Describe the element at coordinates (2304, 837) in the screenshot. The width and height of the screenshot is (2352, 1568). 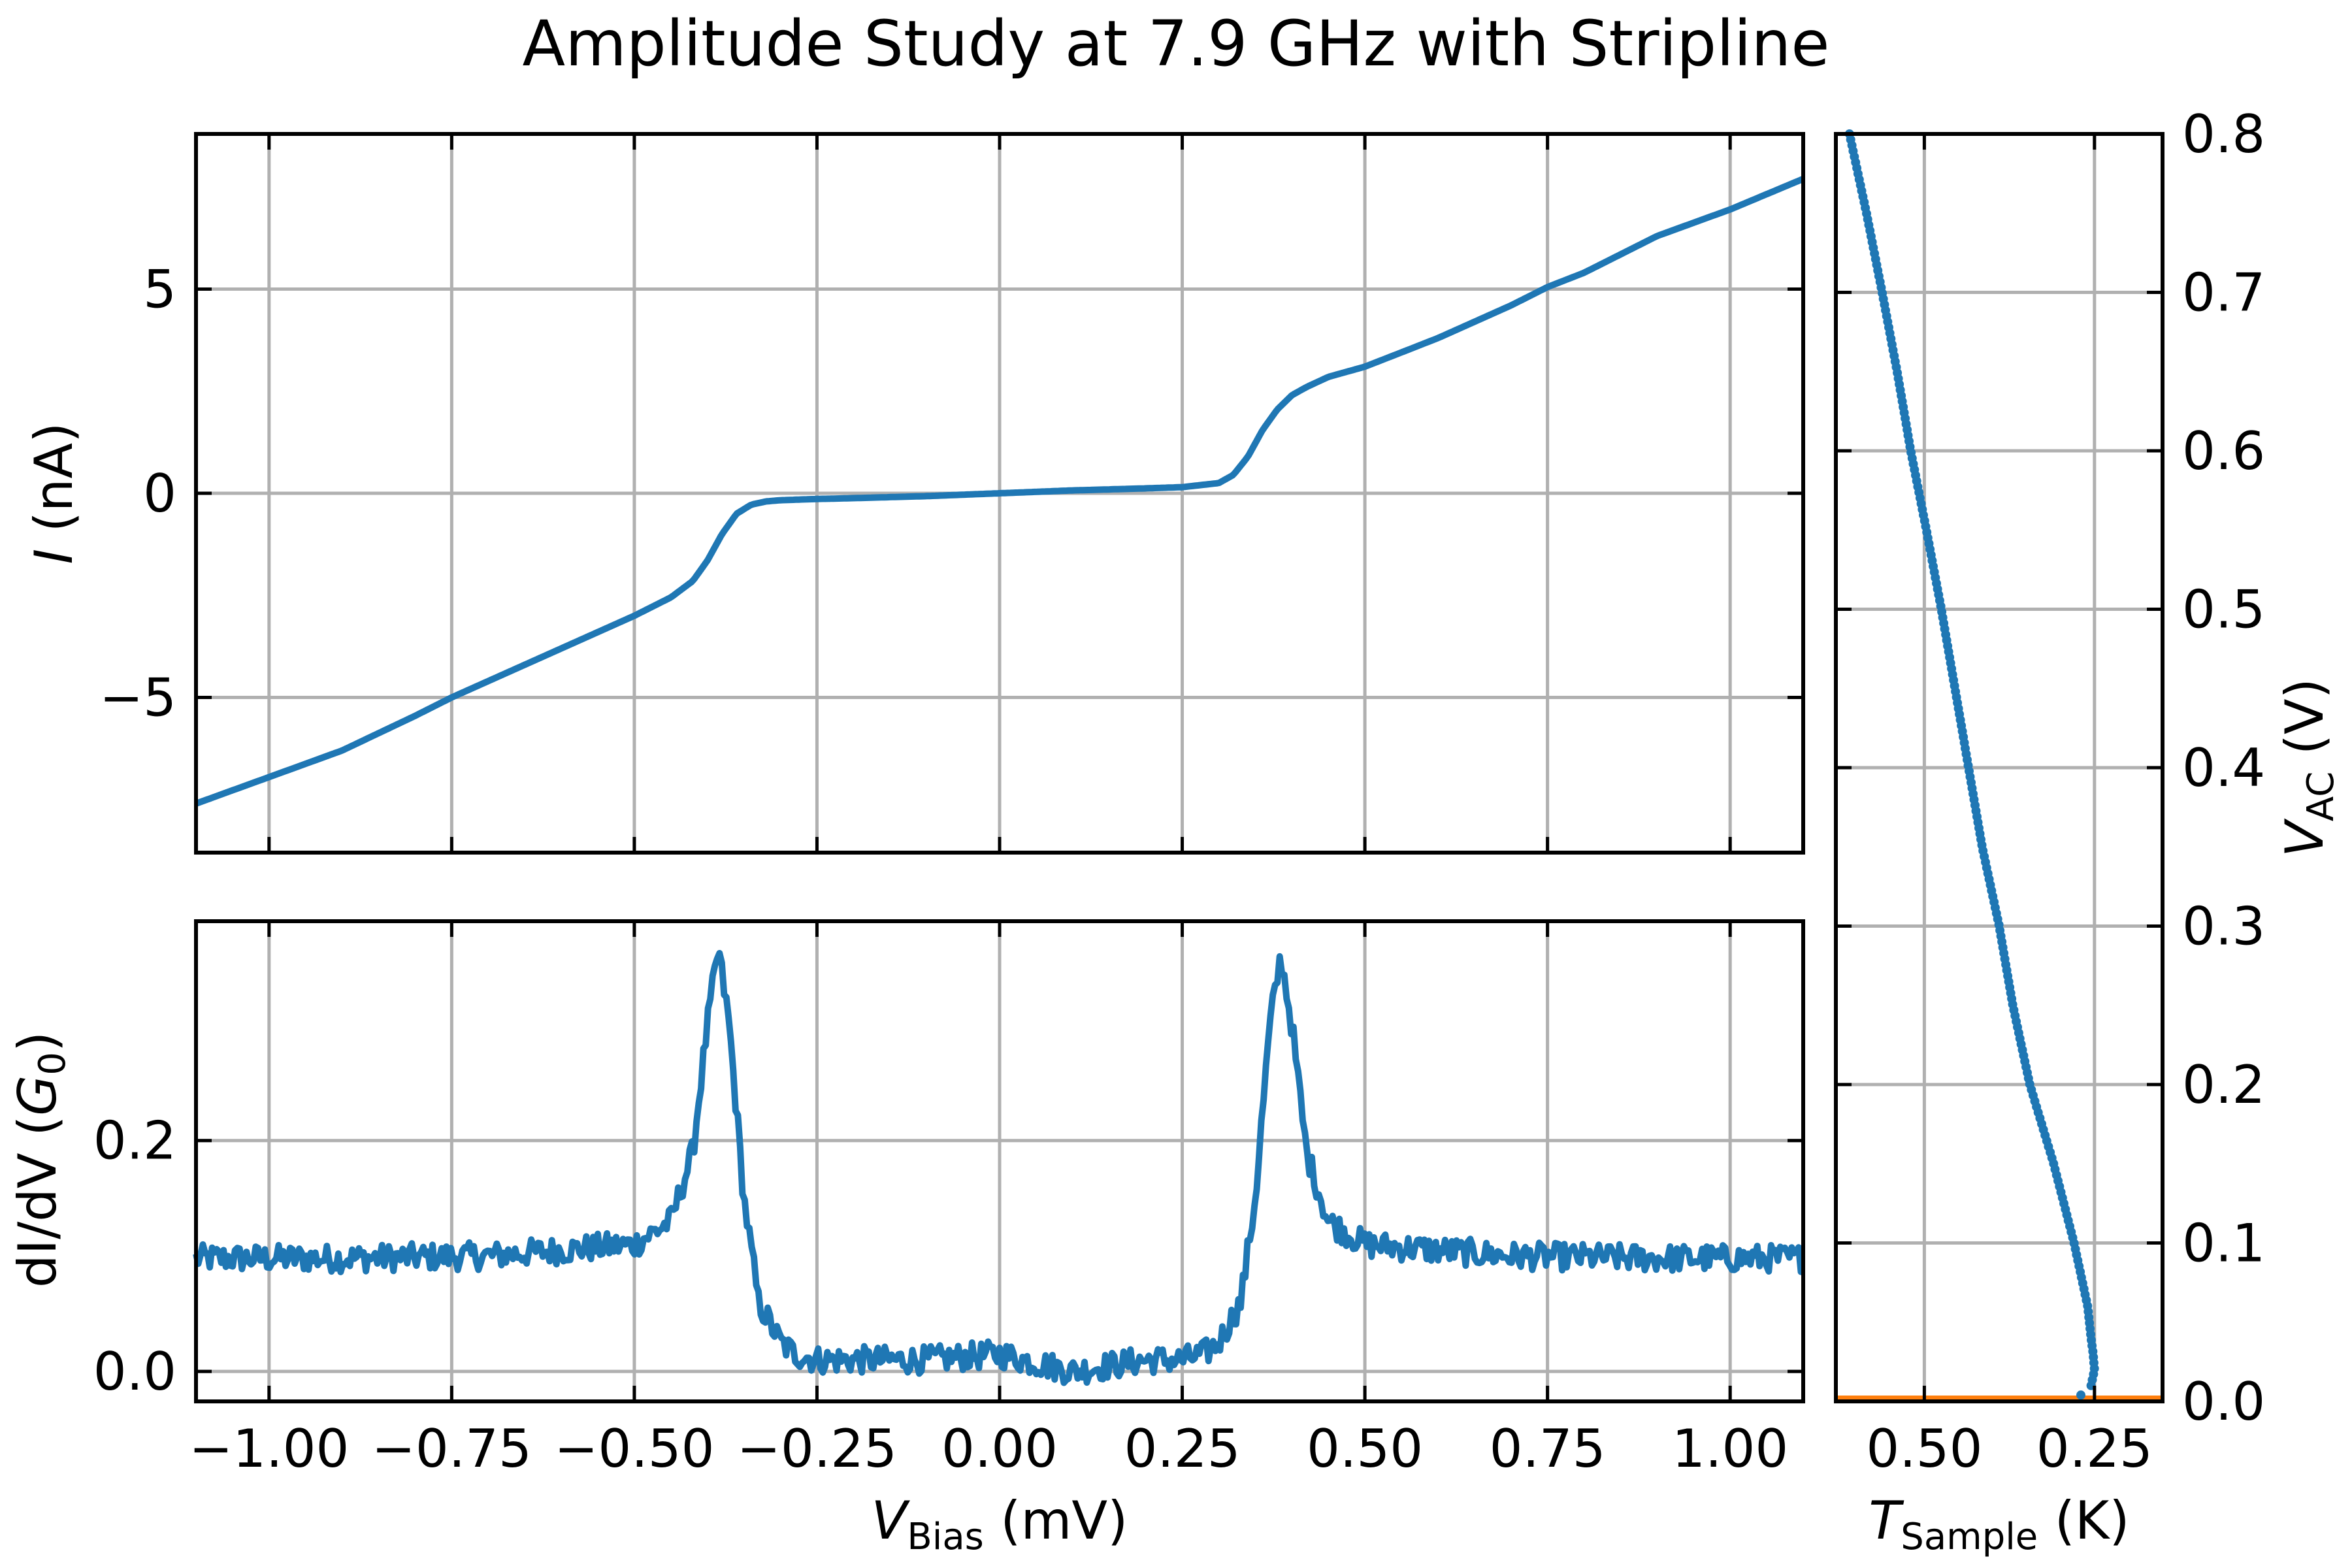
I see `temperature-ylabel-symbol: V` at that location.